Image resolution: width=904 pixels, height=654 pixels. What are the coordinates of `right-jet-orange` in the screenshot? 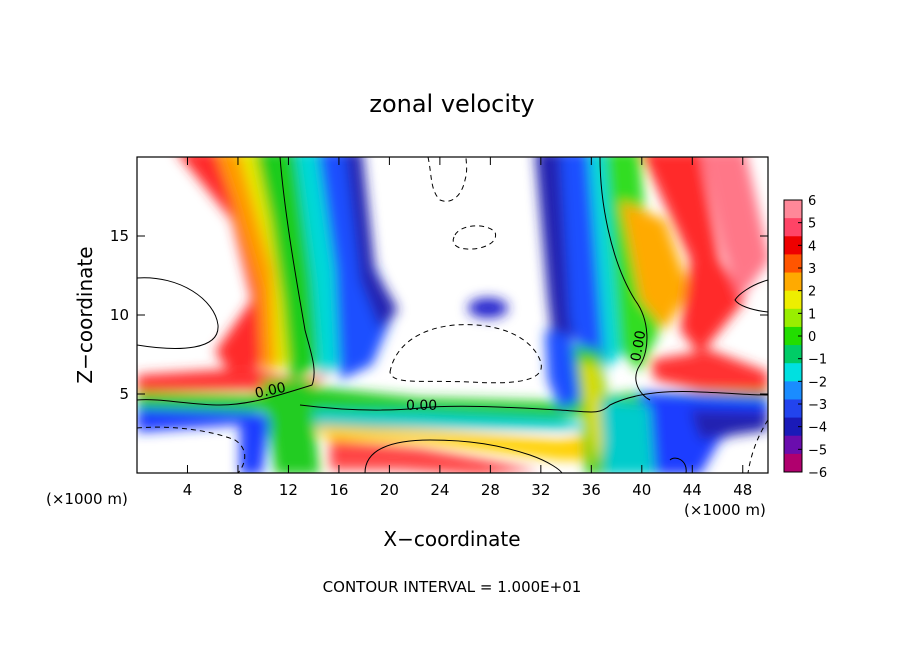 It's located at (655, 265).